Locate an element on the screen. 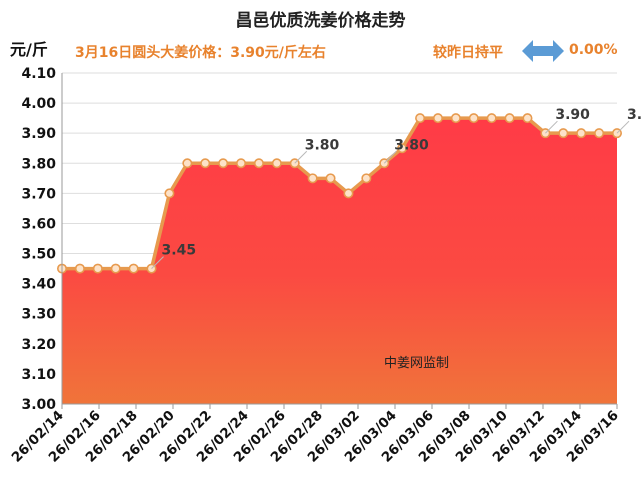 This screenshot has width=641, height=500. watermark-text: 中姜网监制 is located at coordinates (417, 363).